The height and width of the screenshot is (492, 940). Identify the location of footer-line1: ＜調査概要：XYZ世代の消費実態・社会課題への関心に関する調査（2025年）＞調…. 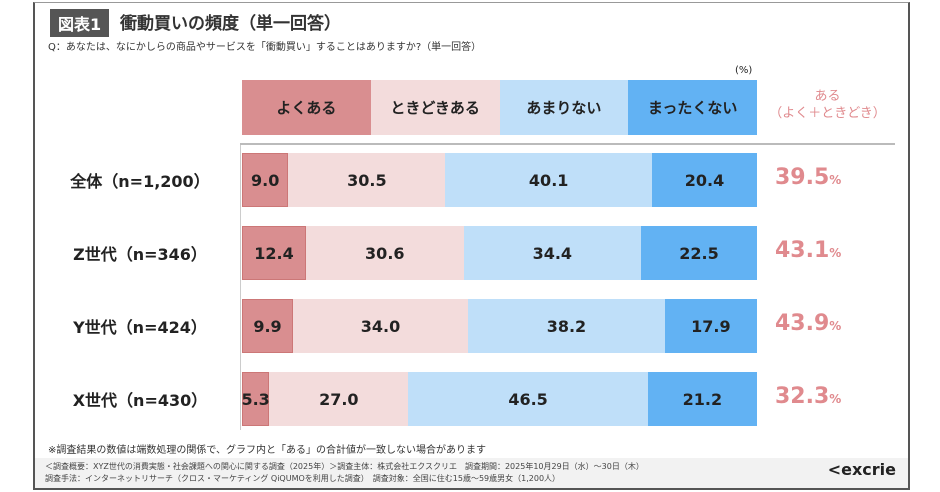
(344, 466).